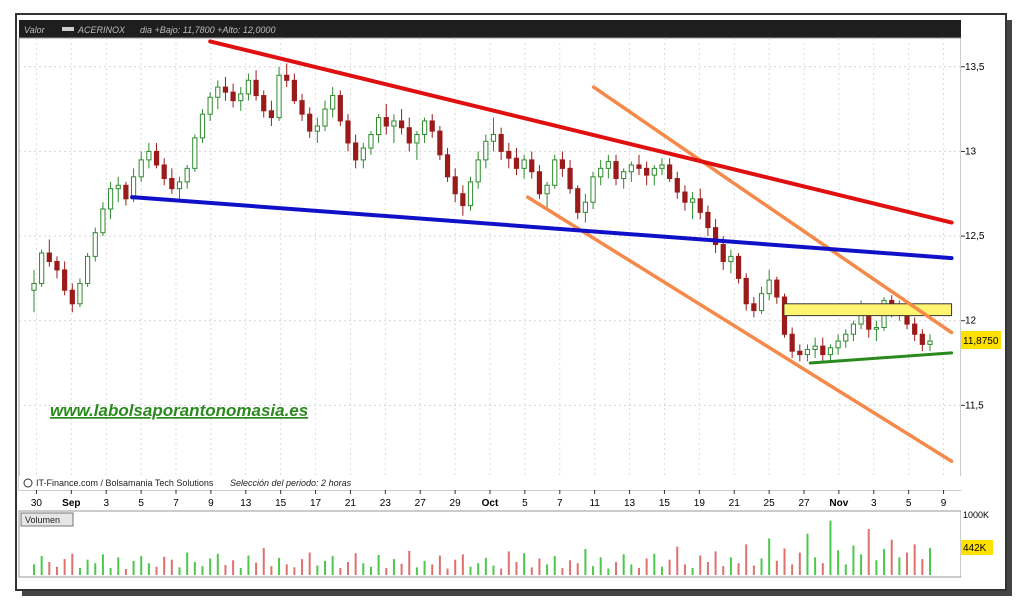  I want to click on series-swatch, so click(68, 29).